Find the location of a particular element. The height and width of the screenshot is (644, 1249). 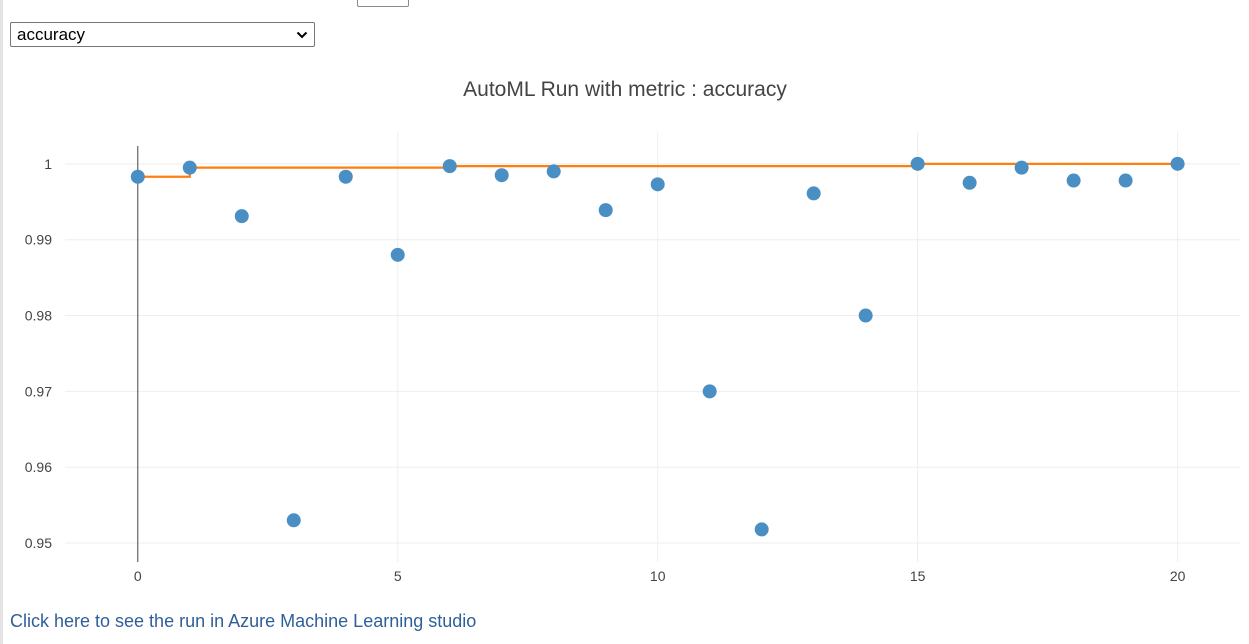

clipped-top-controls is located at coordinates (624, 4).